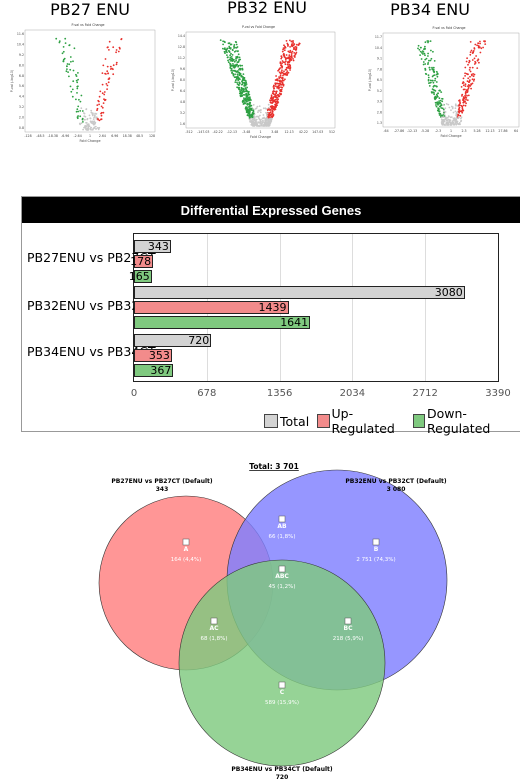 This screenshot has height=784, width=520. What do you see at coordinates (282, 663) in the screenshot?
I see `venn-circle-c` at bounding box center [282, 663].